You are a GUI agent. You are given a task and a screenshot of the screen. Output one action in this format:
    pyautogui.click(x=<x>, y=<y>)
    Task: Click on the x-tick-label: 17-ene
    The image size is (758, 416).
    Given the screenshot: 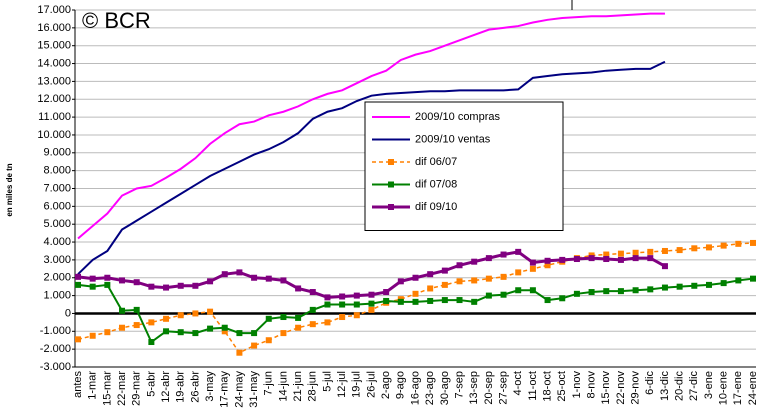 What is the action you would take?
    pyautogui.click(x=738, y=388)
    